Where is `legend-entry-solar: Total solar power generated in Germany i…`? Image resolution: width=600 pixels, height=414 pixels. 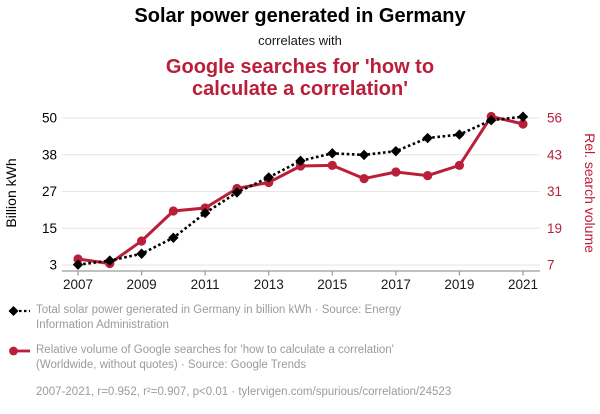
legend-entry-solar: Total solar power generated in Germany i… is located at coordinates (300, 318).